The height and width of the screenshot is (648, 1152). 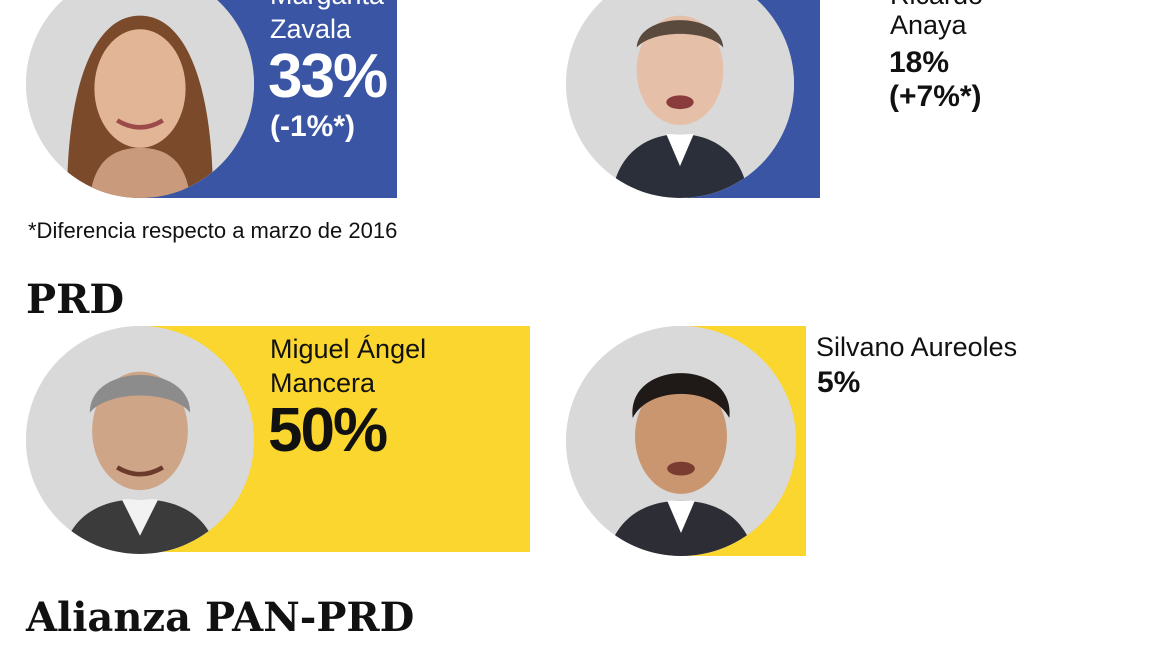 What do you see at coordinates (313, 126) in the screenshot?
I see `change-label: (-1%*)` at bounding box center [313, 126].